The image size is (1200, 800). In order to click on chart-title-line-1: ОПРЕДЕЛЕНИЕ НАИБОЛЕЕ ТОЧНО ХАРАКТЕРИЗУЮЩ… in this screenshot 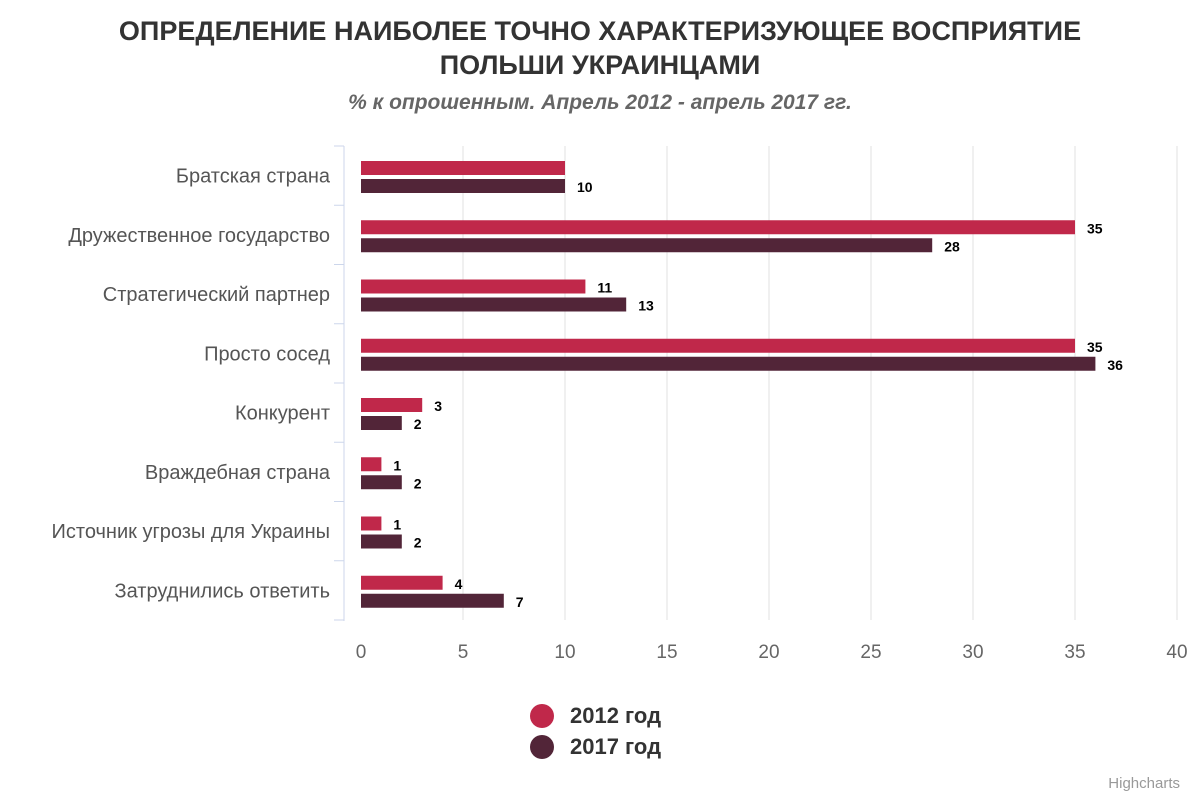, I will do `click(600, 31)`.